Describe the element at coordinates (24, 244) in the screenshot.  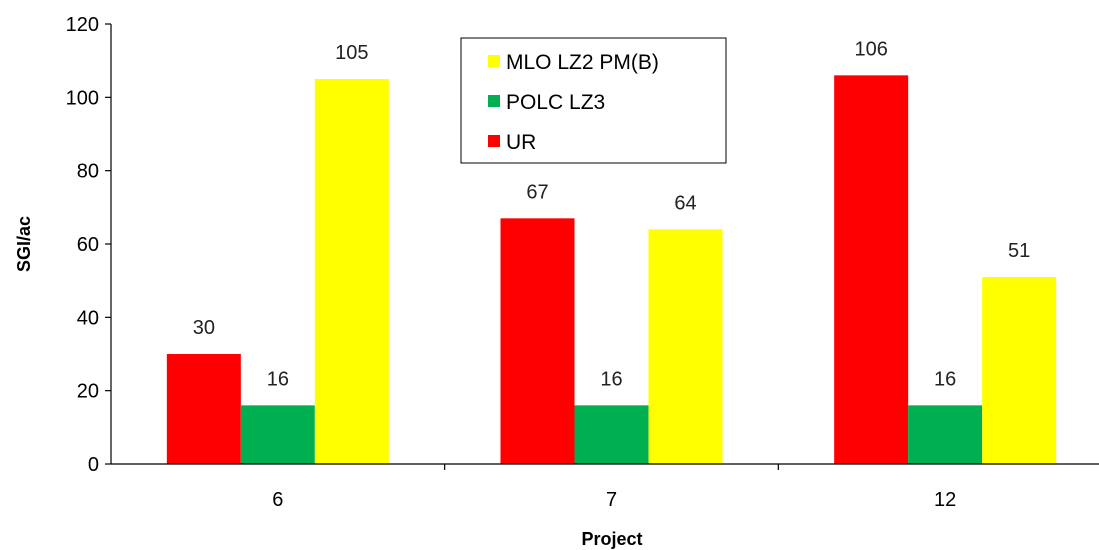
I see `y-axis-title: SGI/ac` at that location.